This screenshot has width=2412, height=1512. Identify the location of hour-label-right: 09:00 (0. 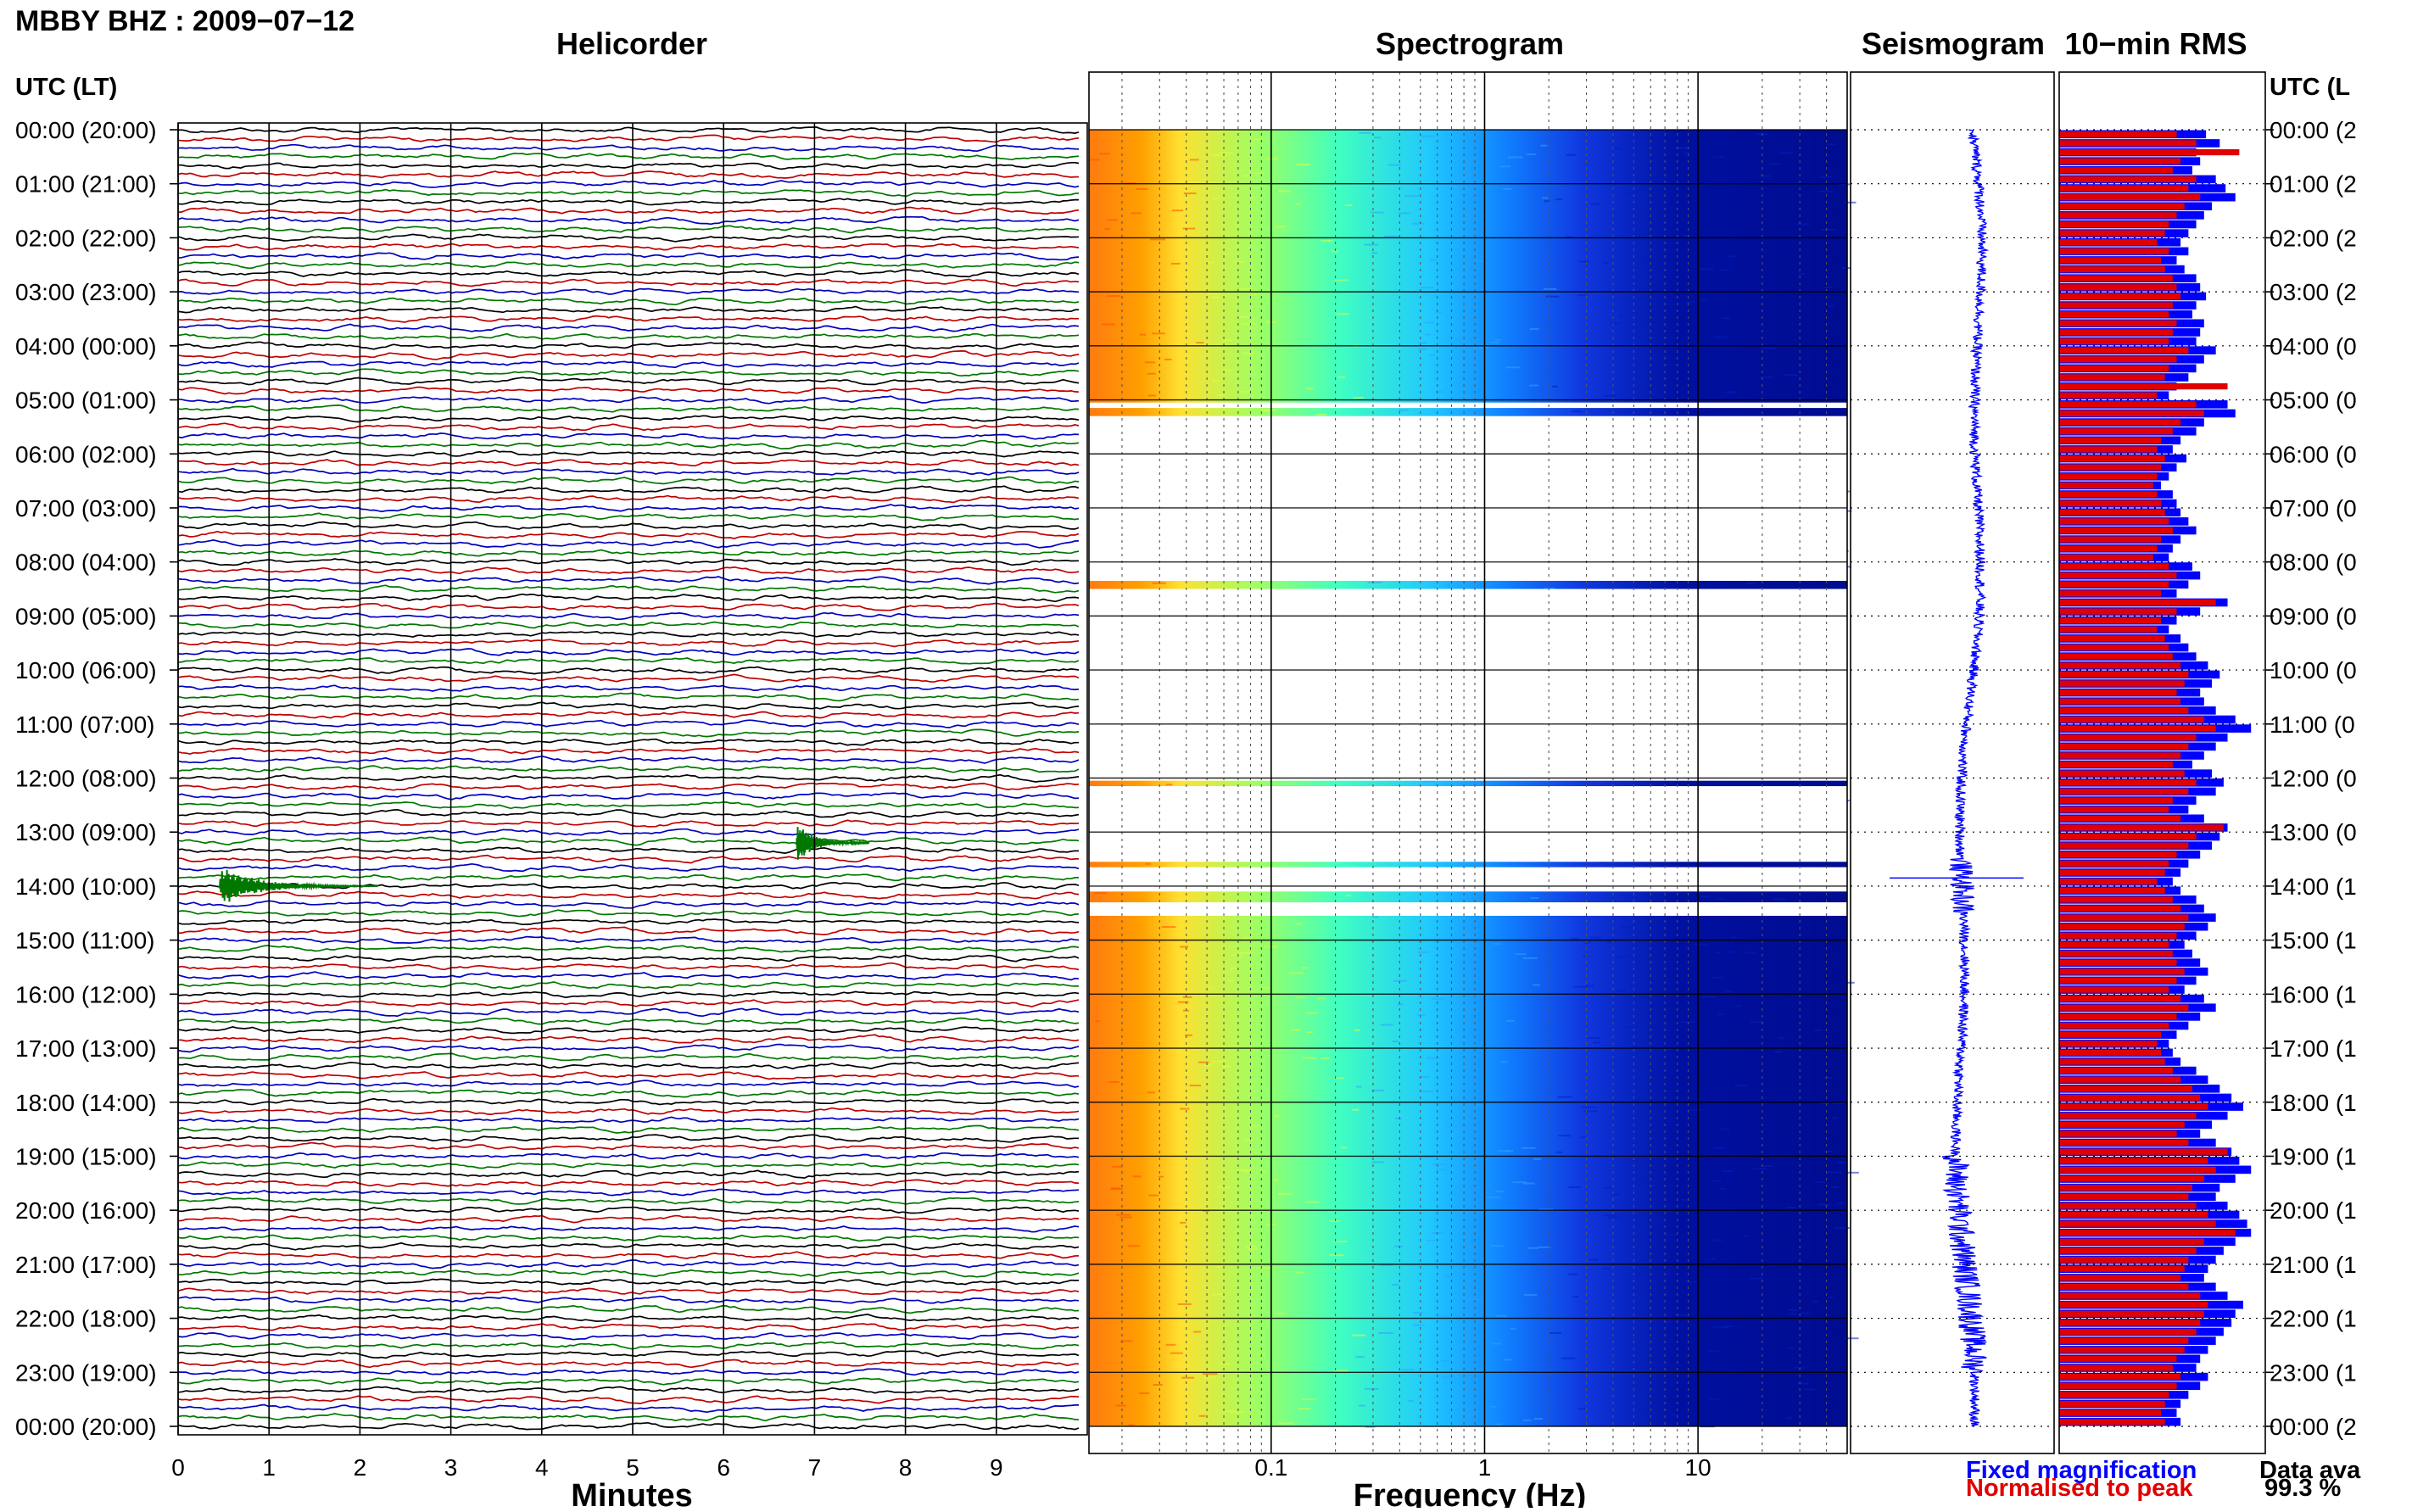
(2313, 616).